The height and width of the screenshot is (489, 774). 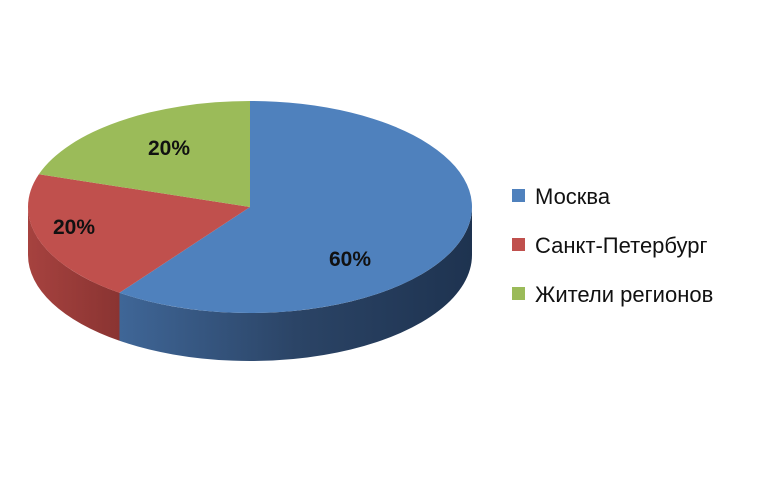 I want to click on legend-label-spb: Санкт-Петербург, so click(x=621, y=245).